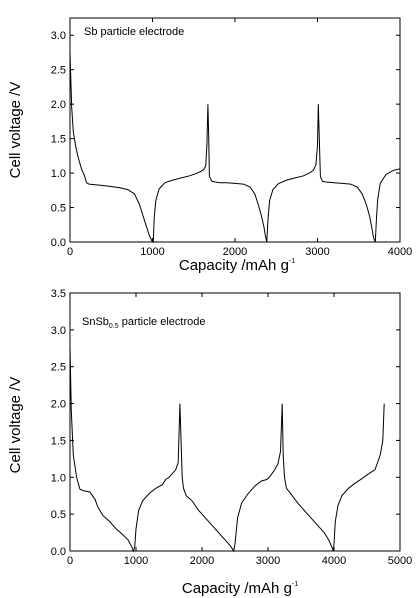  I want to click on x-tick-label: 5000, so click(400, 561).